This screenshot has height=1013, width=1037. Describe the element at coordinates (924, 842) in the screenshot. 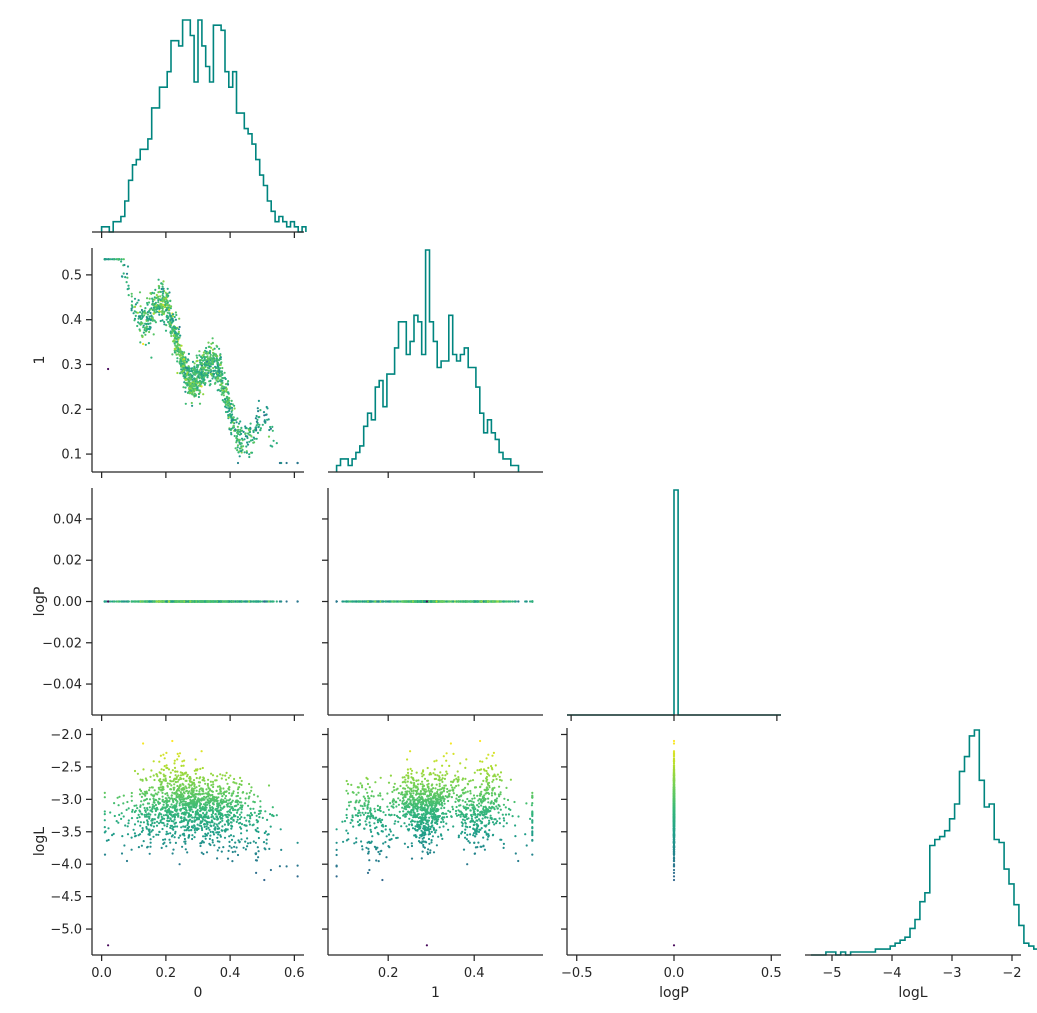

I see `histogram-logL` at that location.